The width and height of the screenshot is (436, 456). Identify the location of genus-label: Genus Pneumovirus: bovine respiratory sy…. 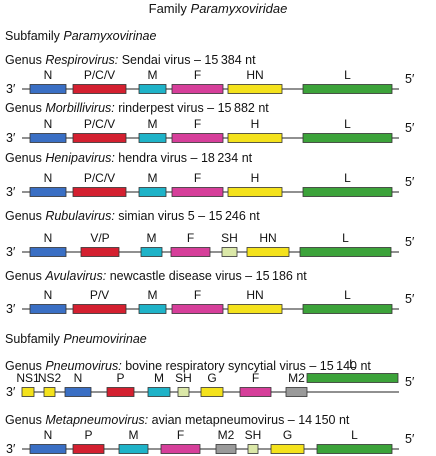
(188, 366).